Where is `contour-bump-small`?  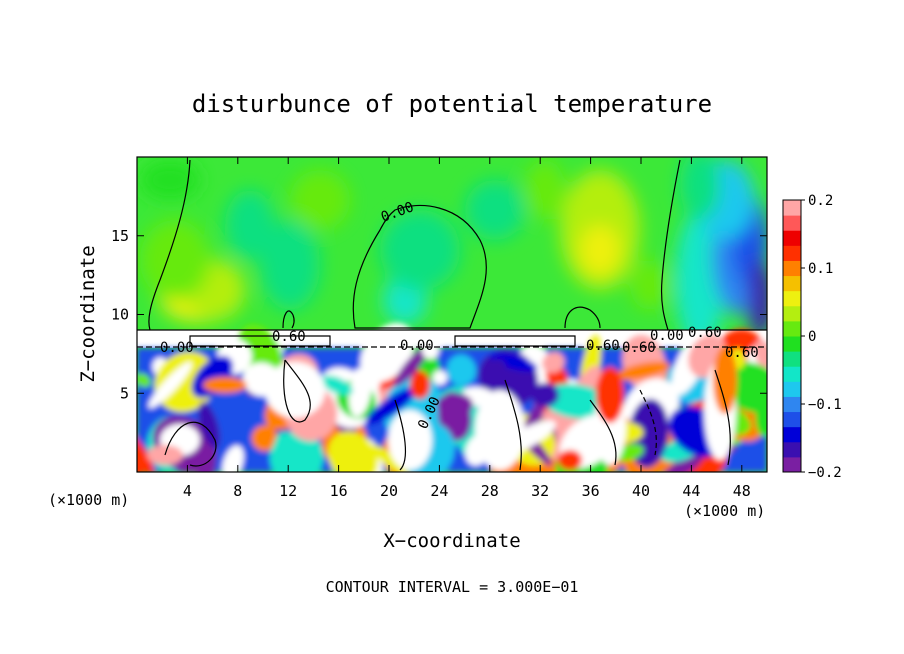 contour-bump-small is located at coordinates (288, 319).